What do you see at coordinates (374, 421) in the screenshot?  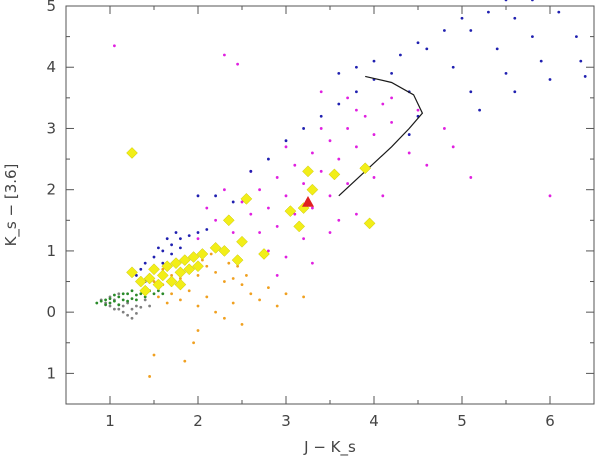 I see `x-tick-label: 4` at bounding box center [374, 421].